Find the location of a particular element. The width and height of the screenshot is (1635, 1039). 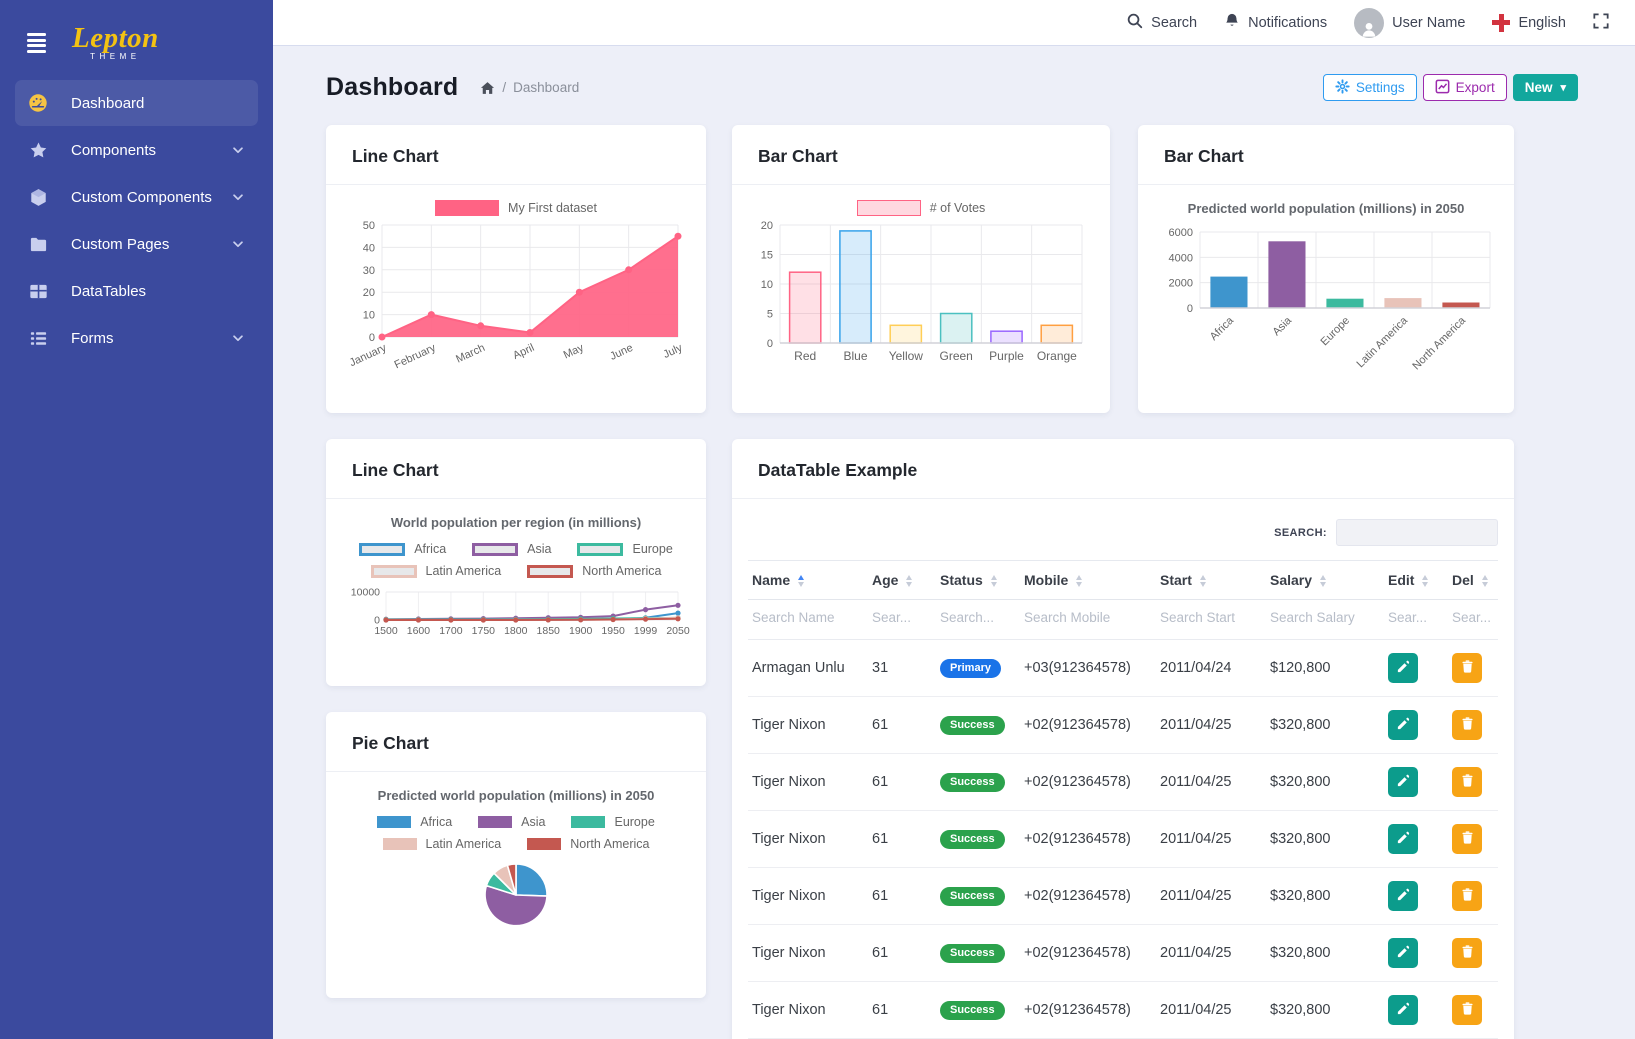

sort-icons is located at coordinates (1323, 581).